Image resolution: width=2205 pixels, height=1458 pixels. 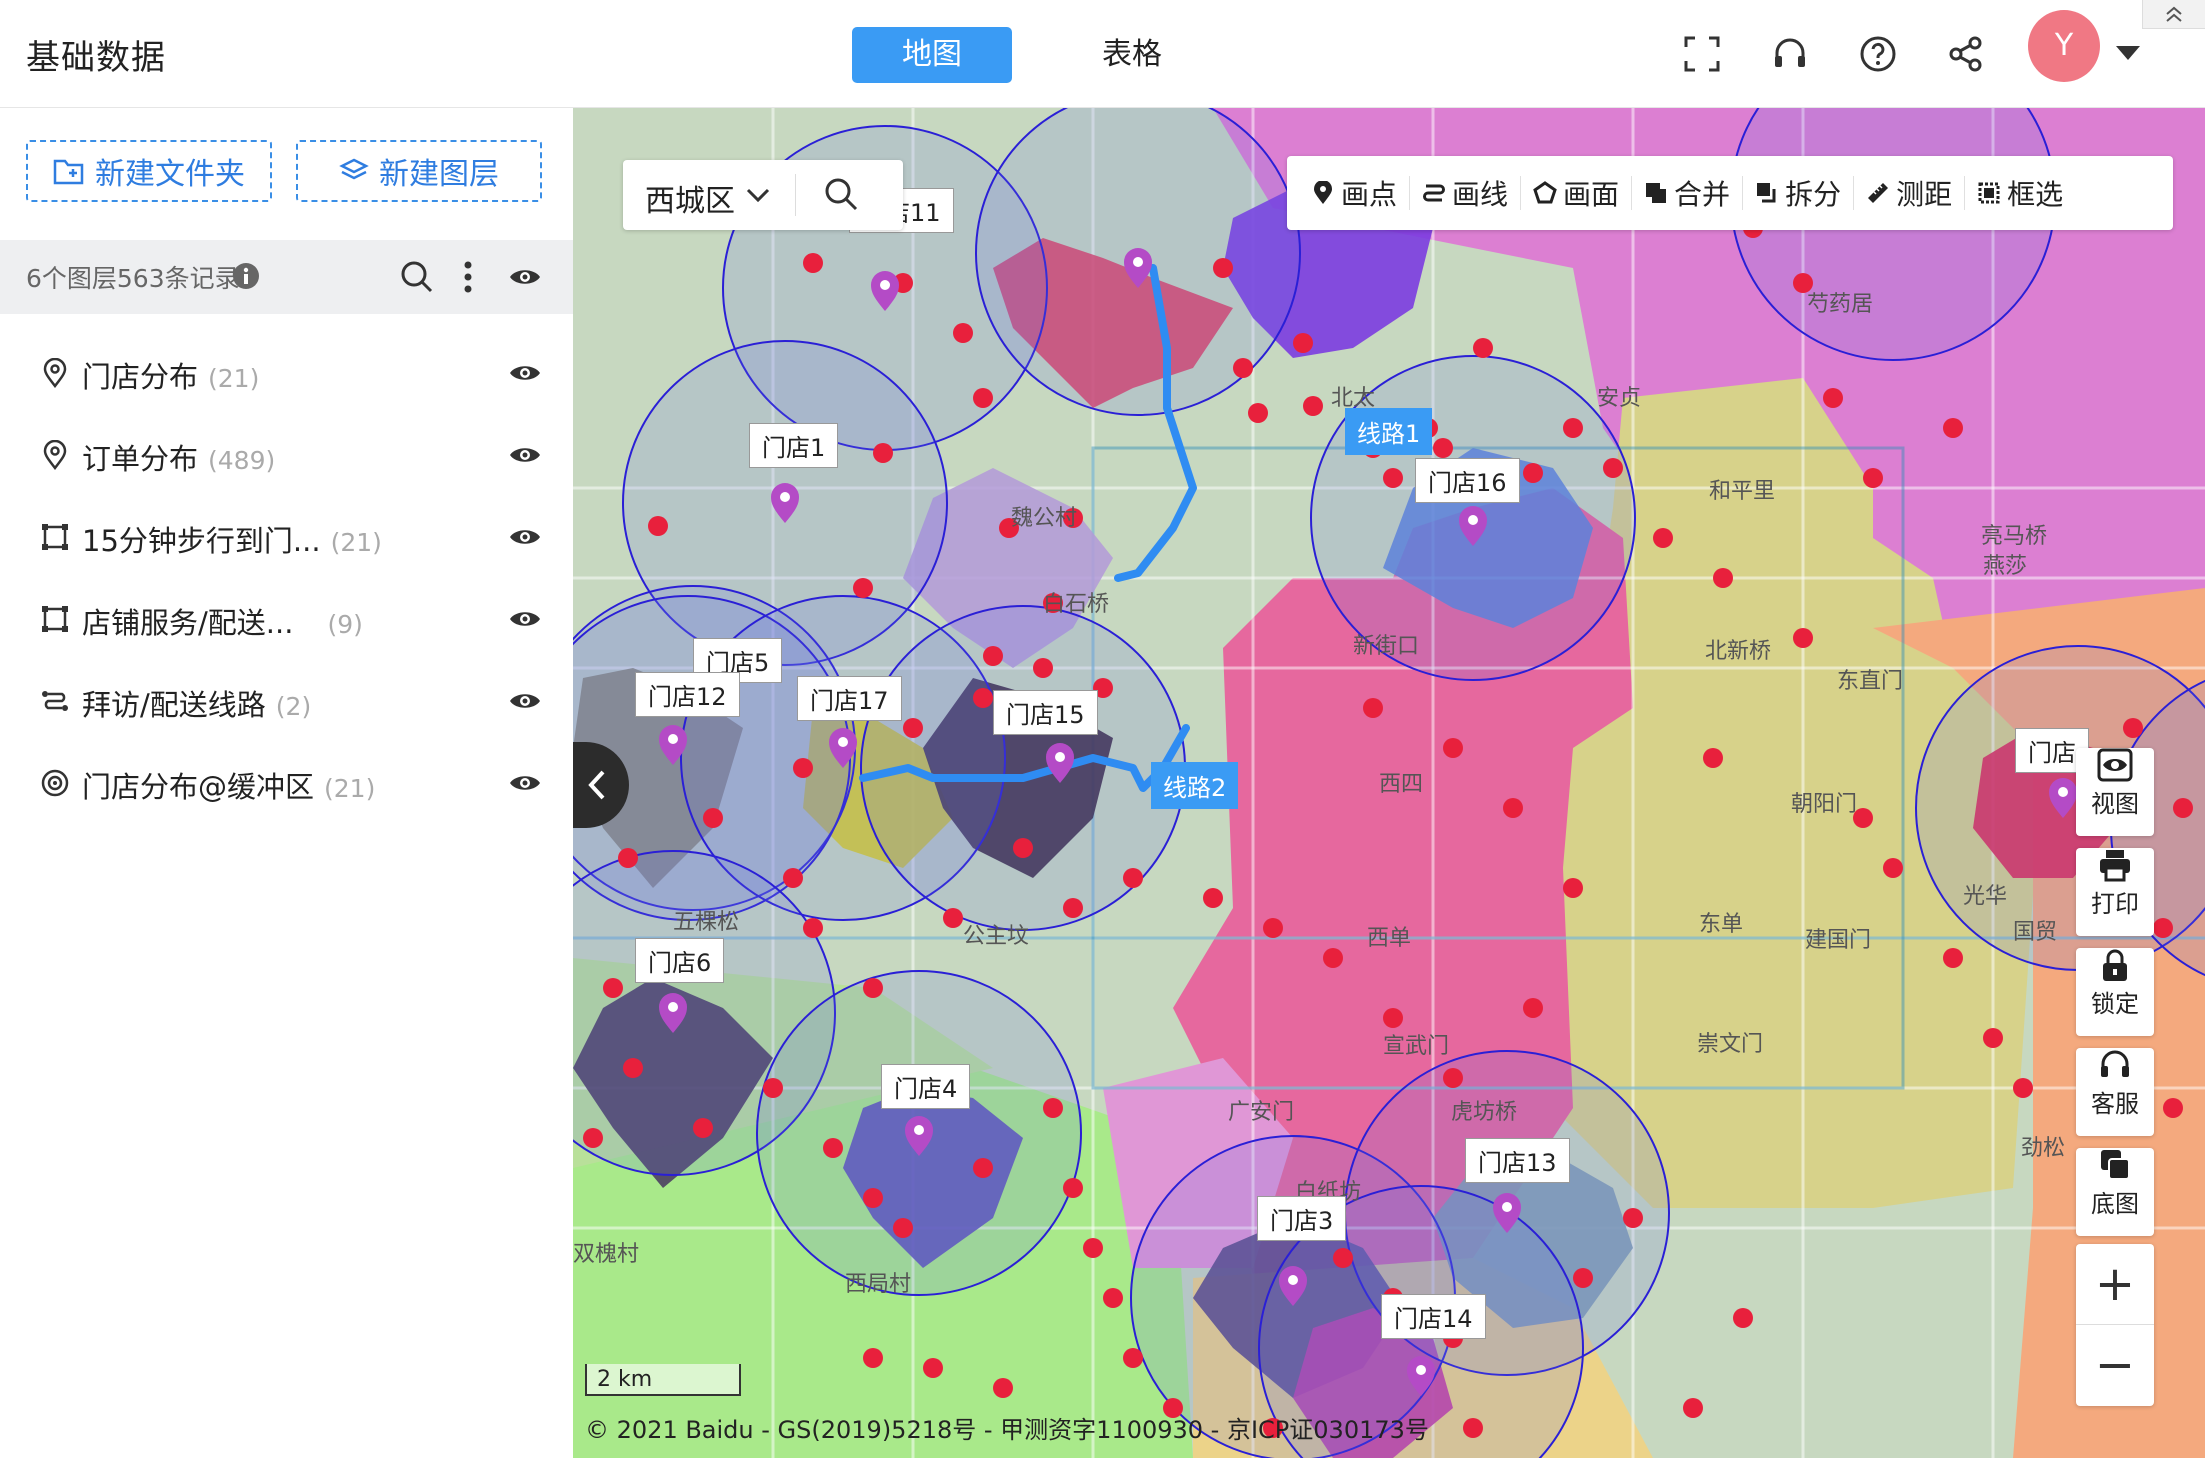 What do you see at coordinates (932, 55) in the screenshot?
I see `tab-map: 地图` at bounding box center [932, 55].